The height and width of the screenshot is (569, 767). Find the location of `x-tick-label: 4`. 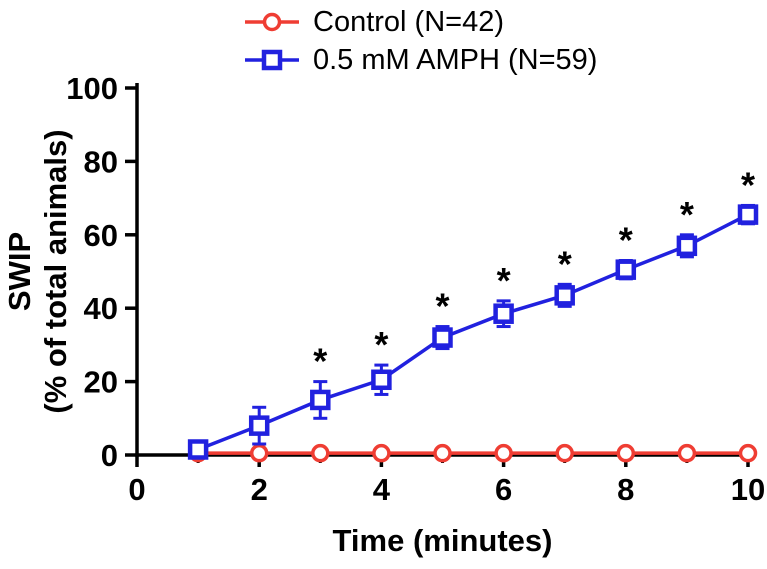

x-tick-label: 4 is located at coordinates (382, 489).